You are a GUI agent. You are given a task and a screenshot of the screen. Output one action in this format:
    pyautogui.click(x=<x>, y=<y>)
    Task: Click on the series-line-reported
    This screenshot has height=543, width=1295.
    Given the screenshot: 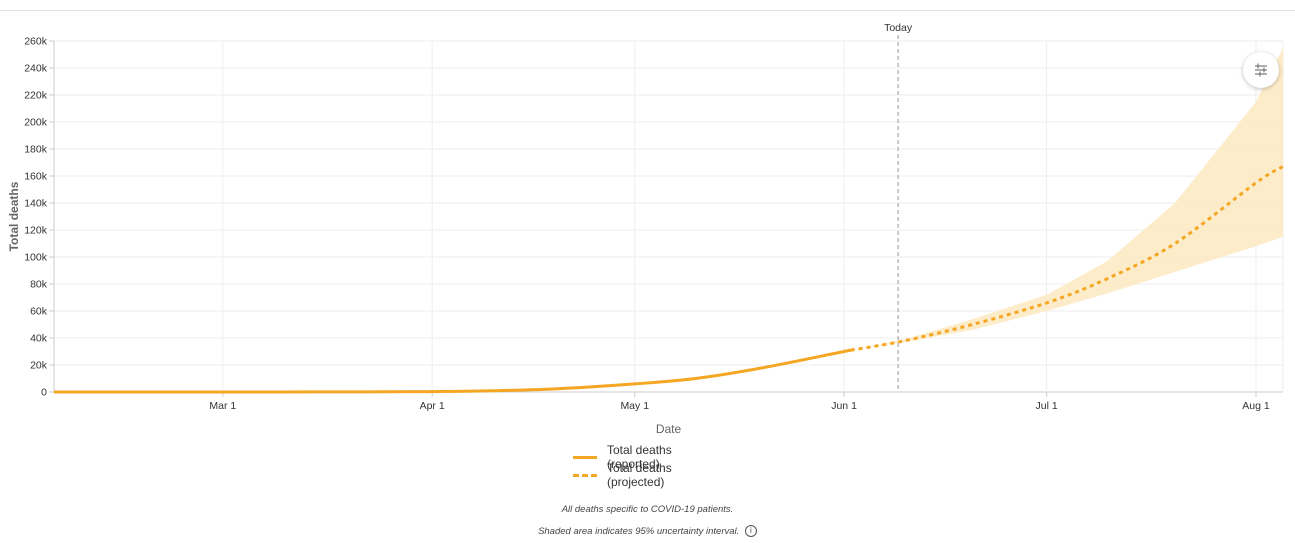 What is the action you would take?
    pyautogui.click(x=454, y=371)
    